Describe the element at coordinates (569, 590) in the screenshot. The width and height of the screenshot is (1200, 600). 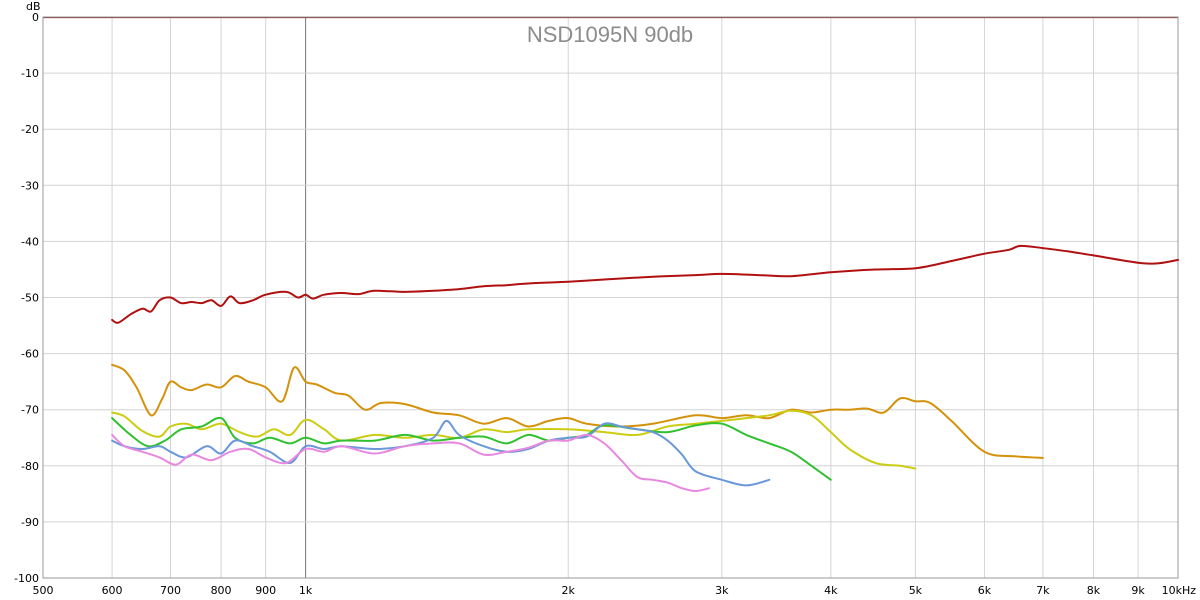
I see `x-tick-label: 2k` at that location.